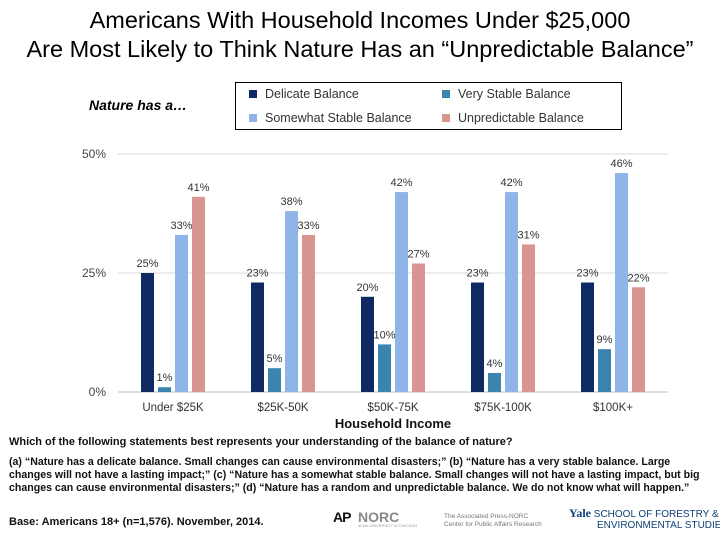  Describe the element at coordinates (514, 94) in the screenshot. I see `legend-label: Very Stable Balance` at that location.